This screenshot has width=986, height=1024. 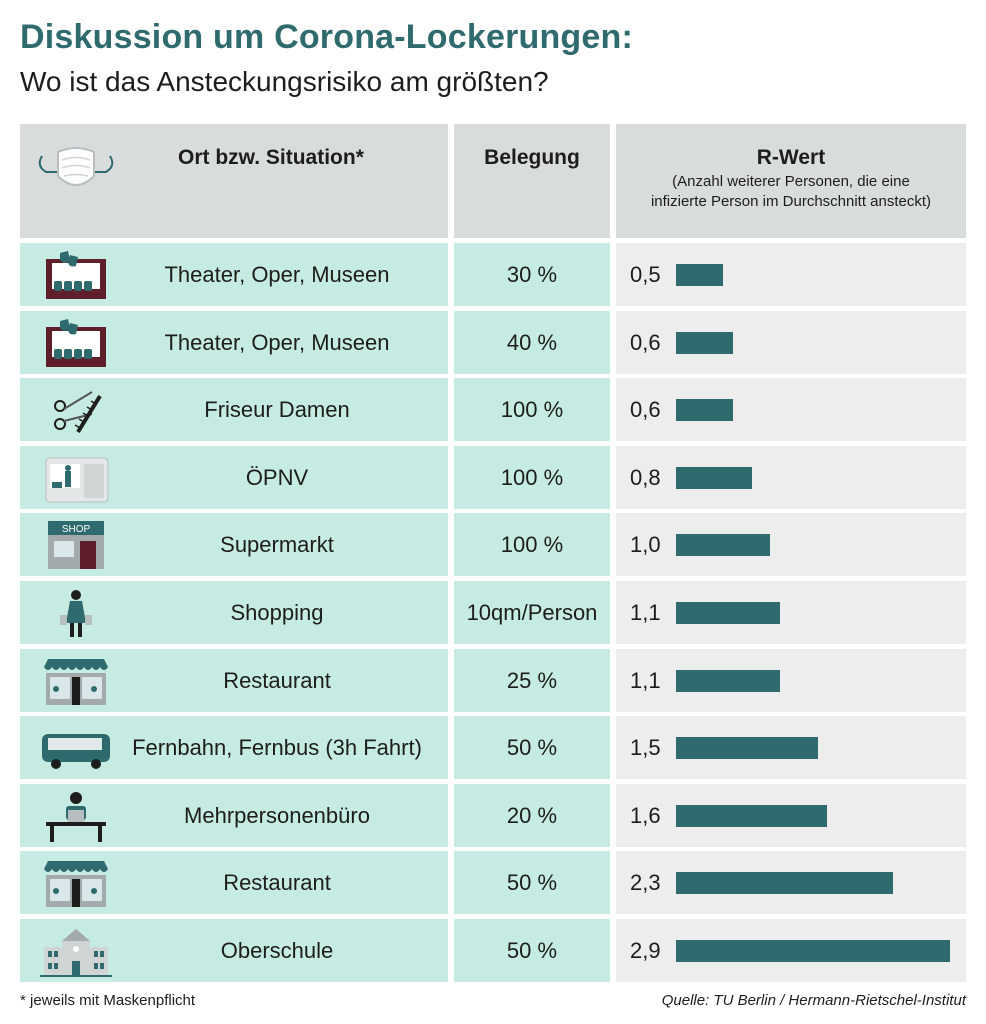 I want to click on category-label: Supermarkt, so click(x=277, y=544).